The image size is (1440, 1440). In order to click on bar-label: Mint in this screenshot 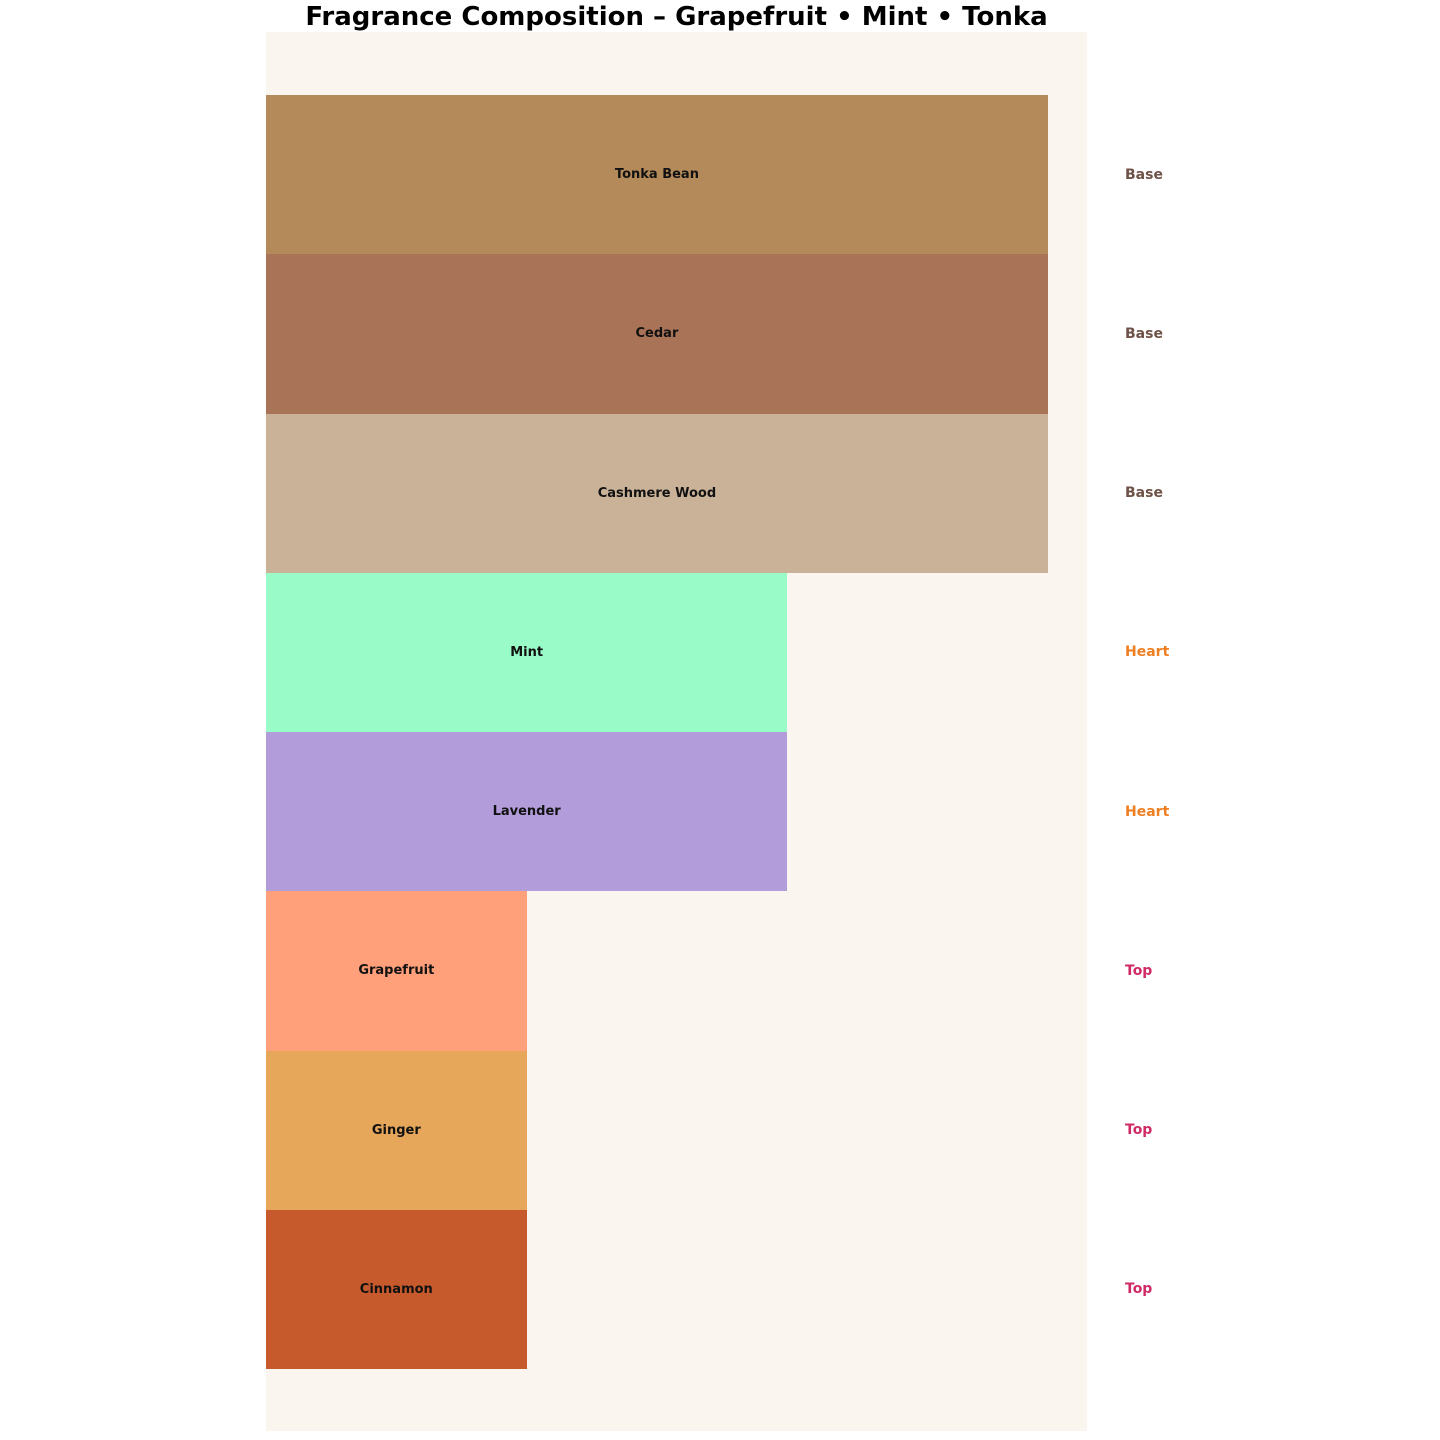, I will do `click(527, 652)`.